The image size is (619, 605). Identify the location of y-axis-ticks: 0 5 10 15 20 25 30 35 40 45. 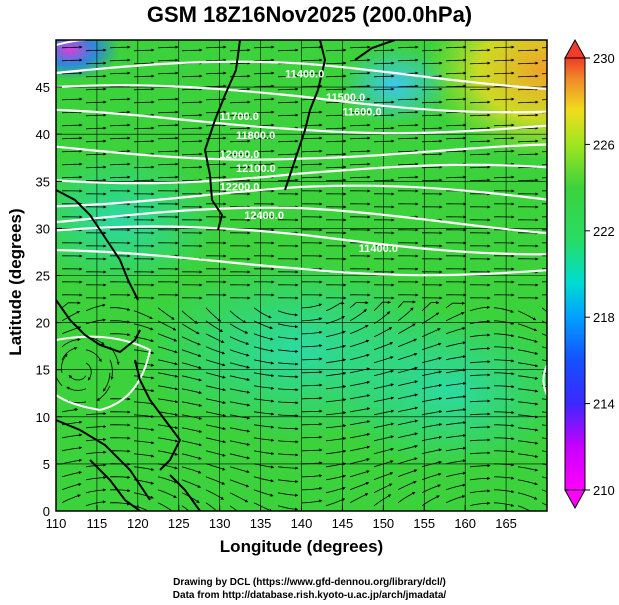
(49, 299).